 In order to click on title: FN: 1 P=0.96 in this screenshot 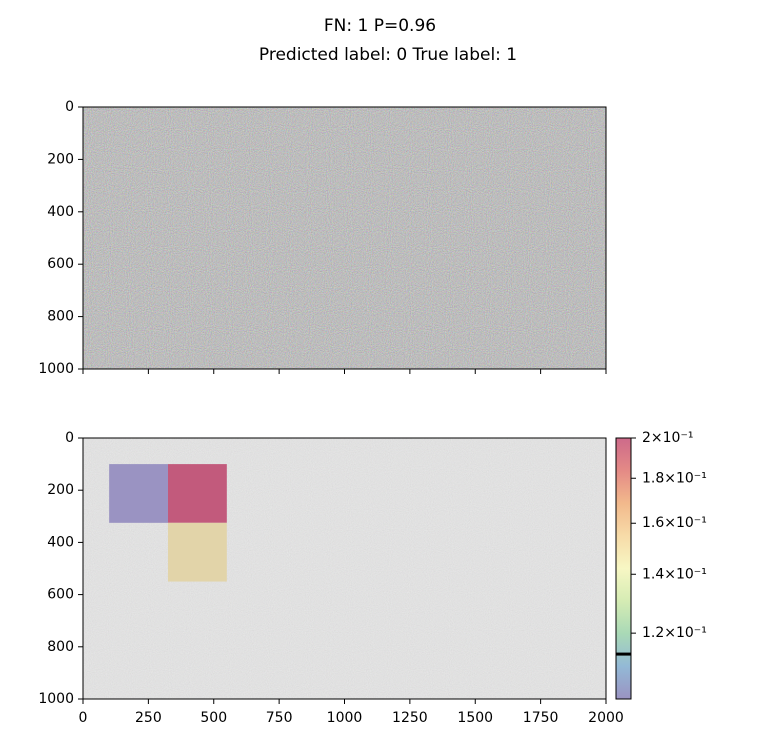, I will do `click(380, 26)`.